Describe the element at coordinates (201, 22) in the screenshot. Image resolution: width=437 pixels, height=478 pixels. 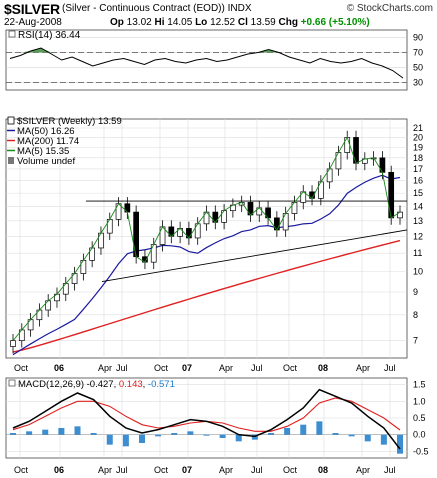
I see `low-label: Lo` at that location.